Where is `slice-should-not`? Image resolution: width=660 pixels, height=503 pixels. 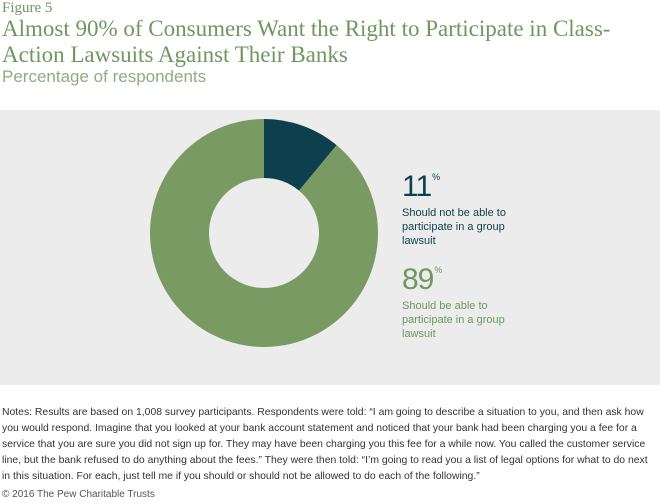 slice-should-not is located at coordinates (300, 155).